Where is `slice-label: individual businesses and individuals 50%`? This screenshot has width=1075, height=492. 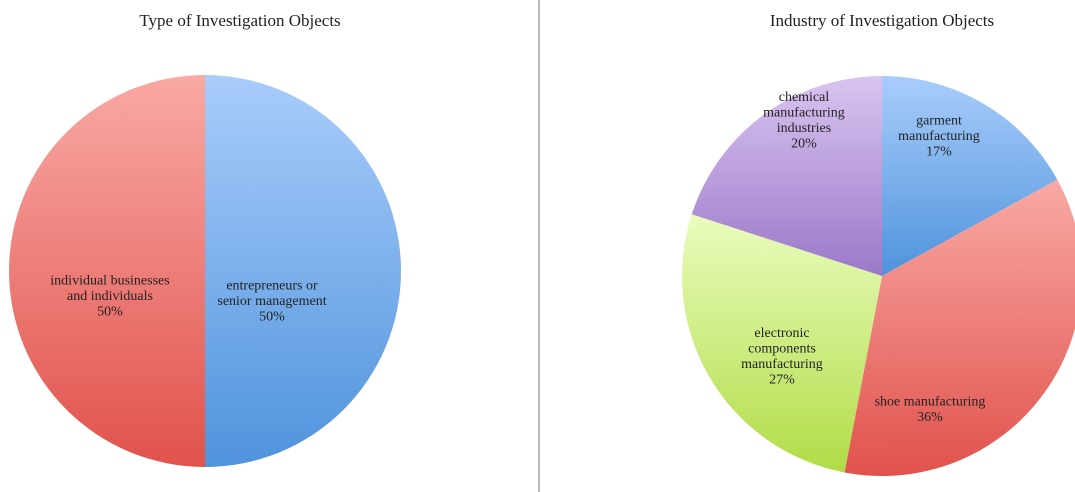 slice-label: individual businesses and individuals 50% is located at coordinates (109, 297).